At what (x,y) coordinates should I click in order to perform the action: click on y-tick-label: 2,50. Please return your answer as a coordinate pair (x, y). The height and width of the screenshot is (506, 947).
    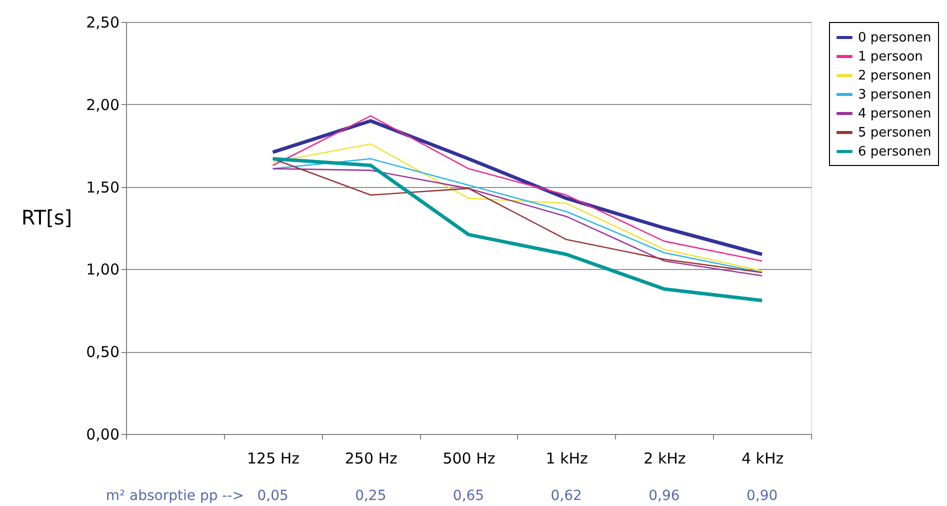
    Looking at the image, I should click on (103, 23).